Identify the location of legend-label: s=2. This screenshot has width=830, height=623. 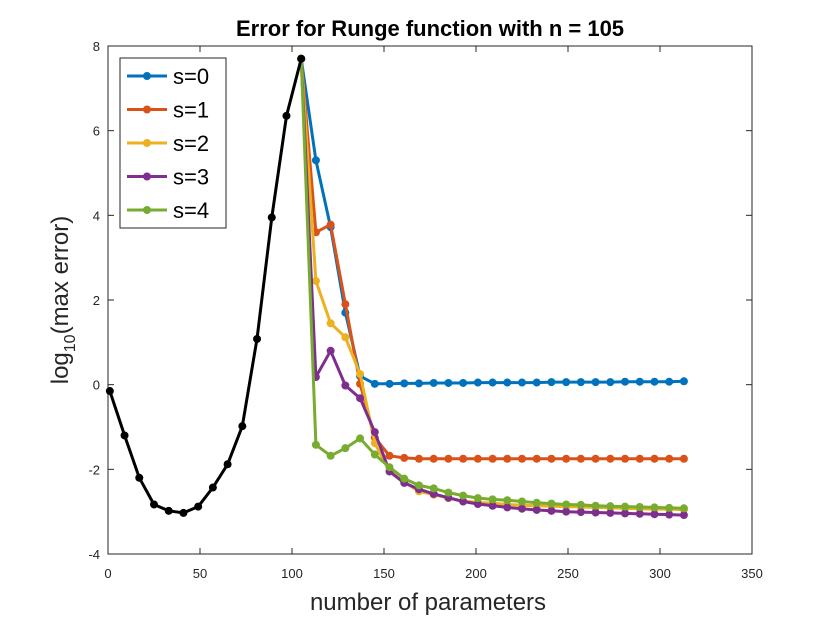
(191, 143).